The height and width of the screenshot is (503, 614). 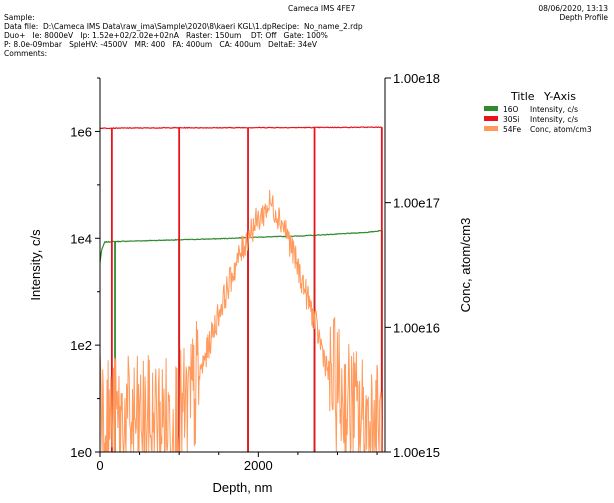 I want to click on y-right-tick-label: 1.00e16, so click(x=416, y=327).